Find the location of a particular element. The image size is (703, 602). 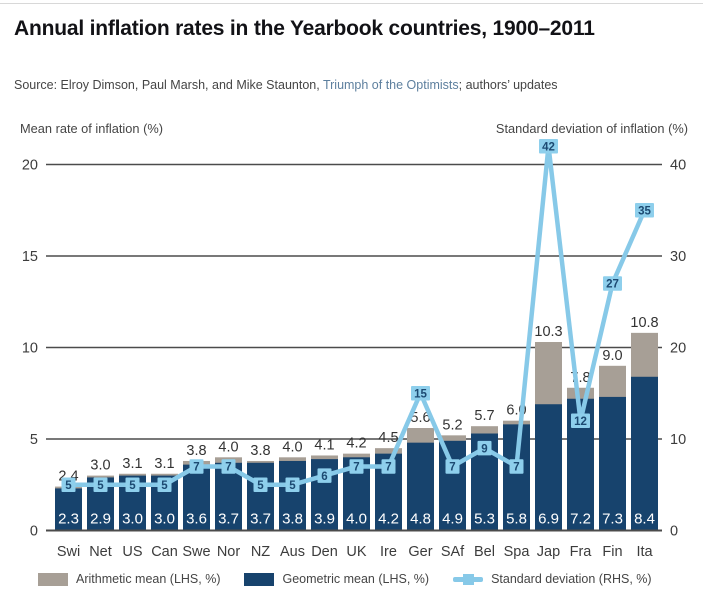

arithmetic-mean-label: 5.2 is located at coordinates (452, 425).